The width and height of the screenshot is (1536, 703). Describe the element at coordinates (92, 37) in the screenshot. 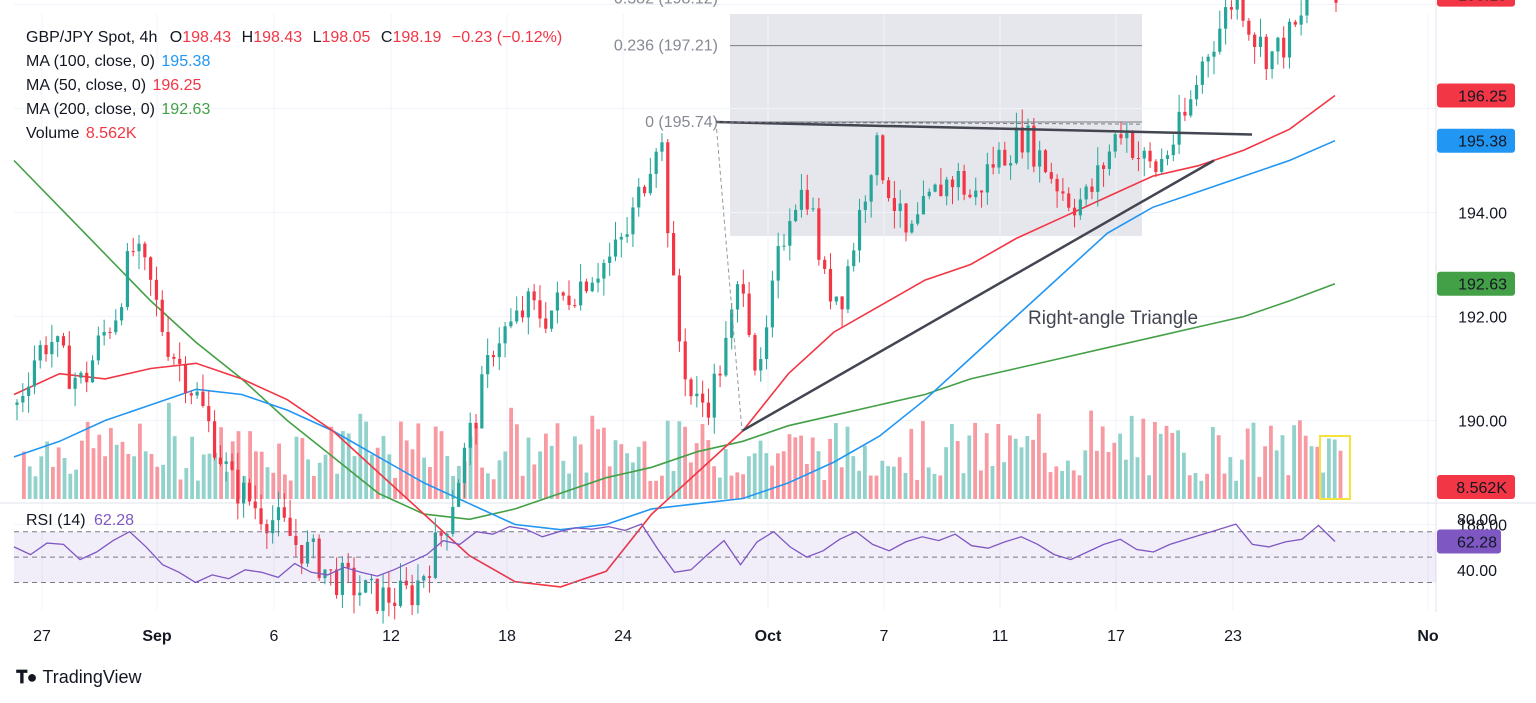

I see `symbol-label: GBP/JPY Spot, 4h` at that location.